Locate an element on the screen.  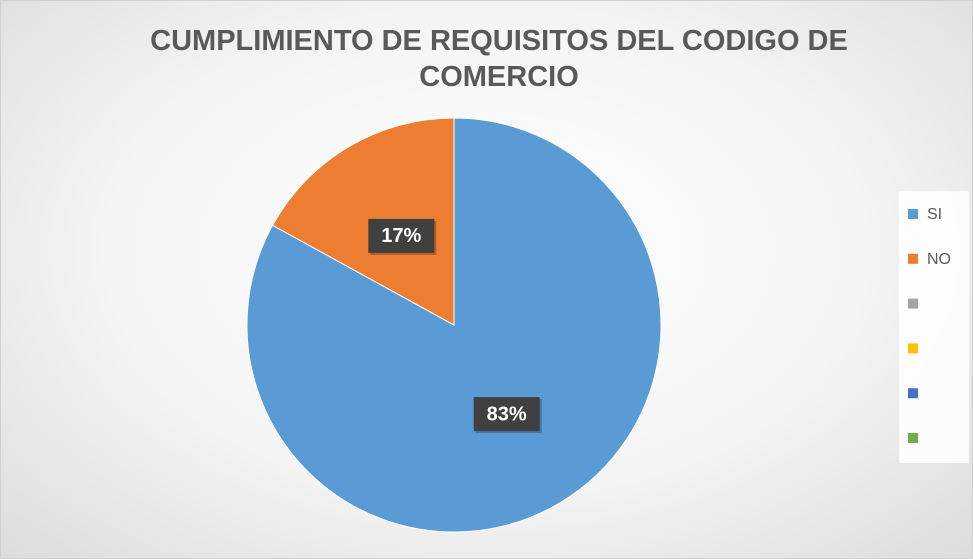
legend-box is located at coordinates (934, 327).